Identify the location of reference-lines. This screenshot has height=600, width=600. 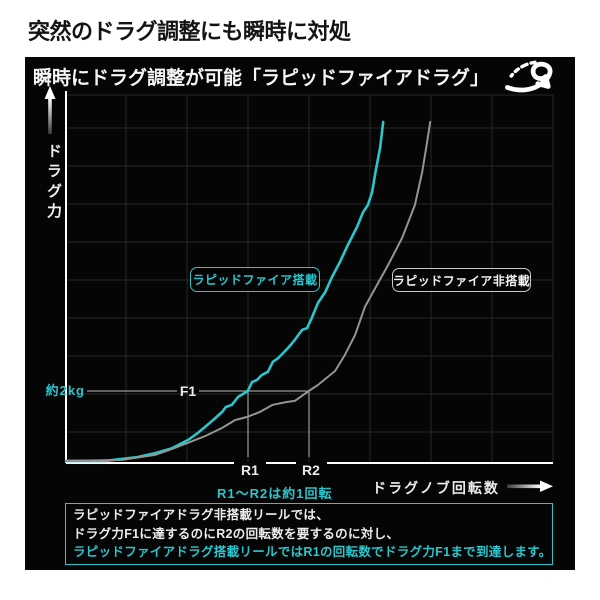
(198, 423).